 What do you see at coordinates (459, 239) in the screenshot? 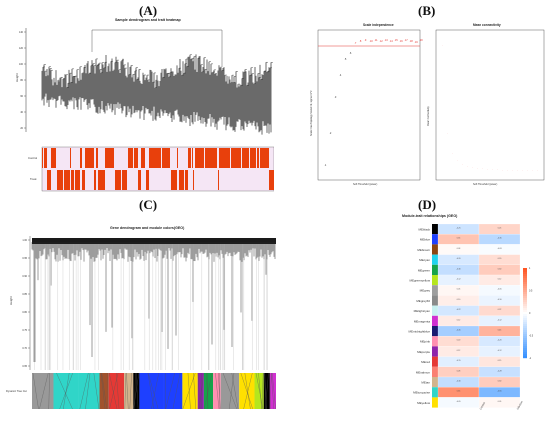
I see `cell-value: 0.35` at bounding box center [459, 239].